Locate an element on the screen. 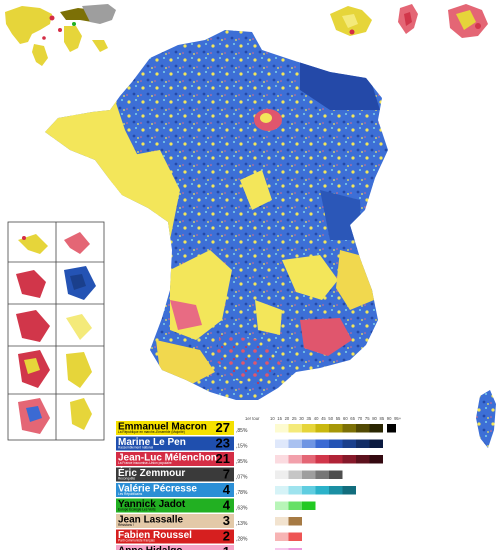 The height and width of the screenshot is (550, 500). candidate-party: Parti communiste français is located at coordinates (136, 541).